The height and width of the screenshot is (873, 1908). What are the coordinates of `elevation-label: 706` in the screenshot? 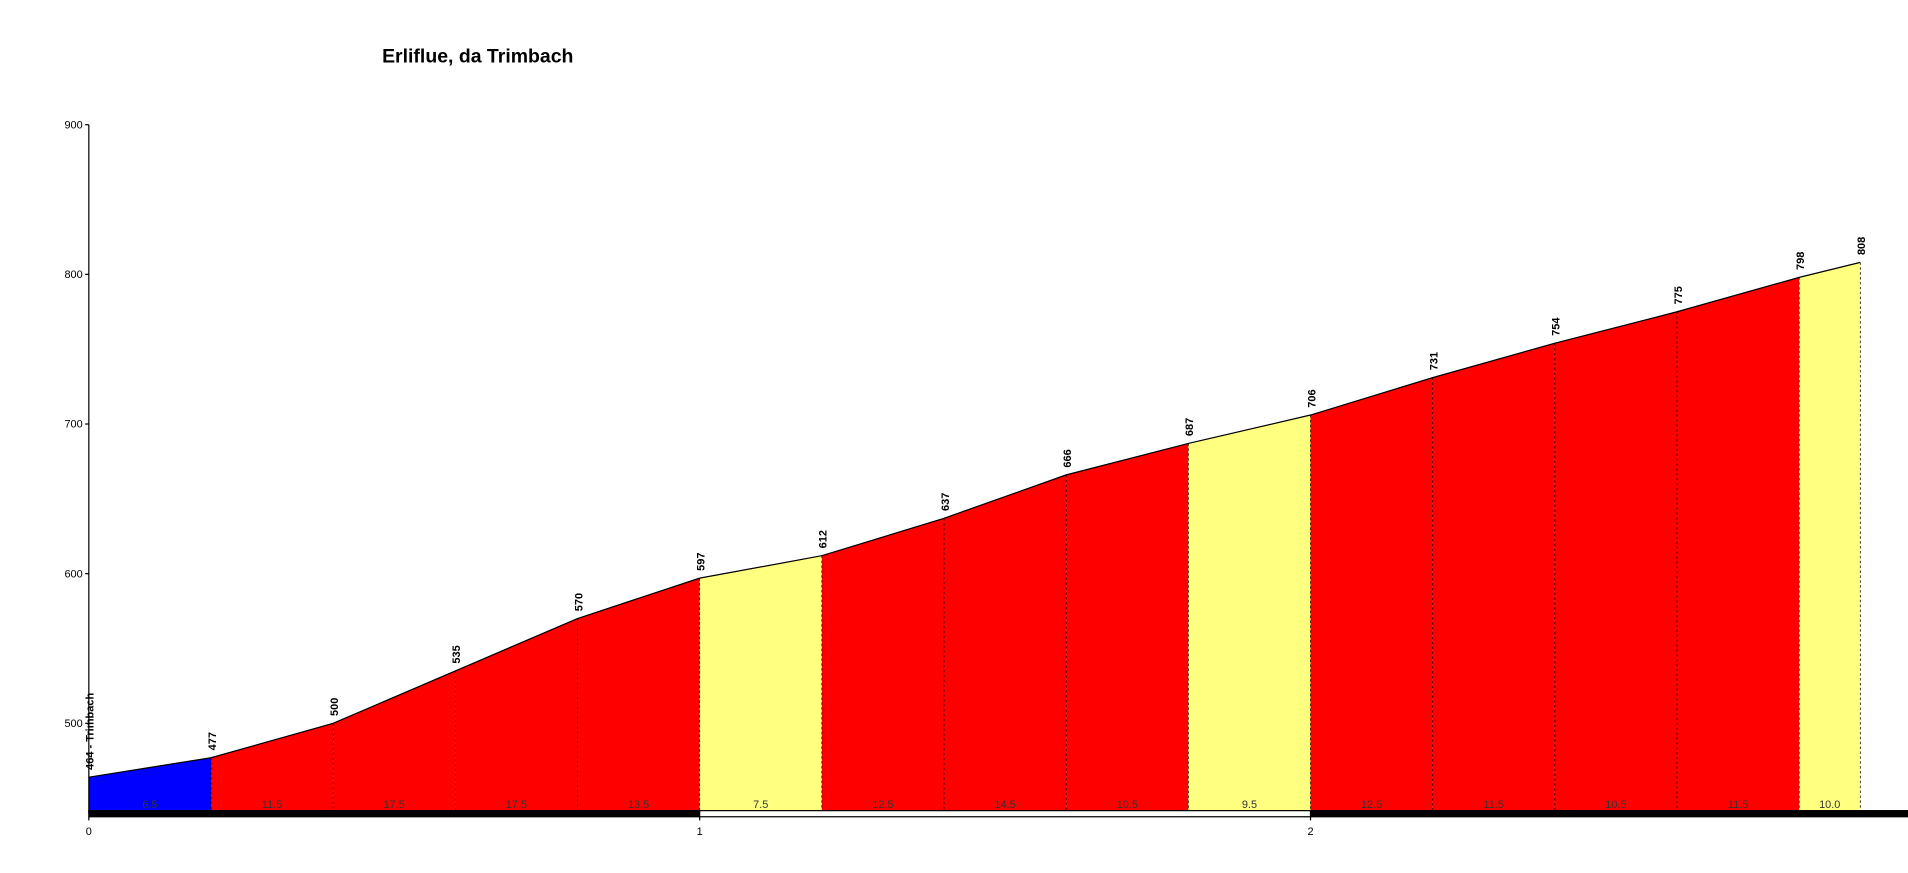 It's located at (1312, 398).